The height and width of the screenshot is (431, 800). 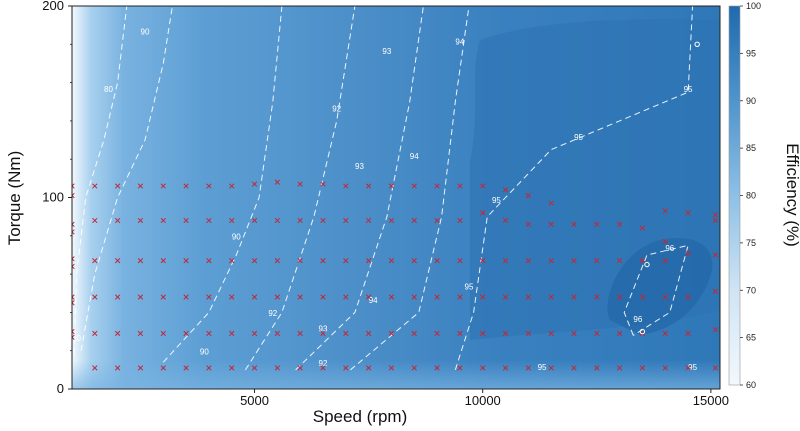 What do you see at coordinates (711, 400) in the screenshot?
I see `x-tick-label: 15000` at bounding box center [711, 400].